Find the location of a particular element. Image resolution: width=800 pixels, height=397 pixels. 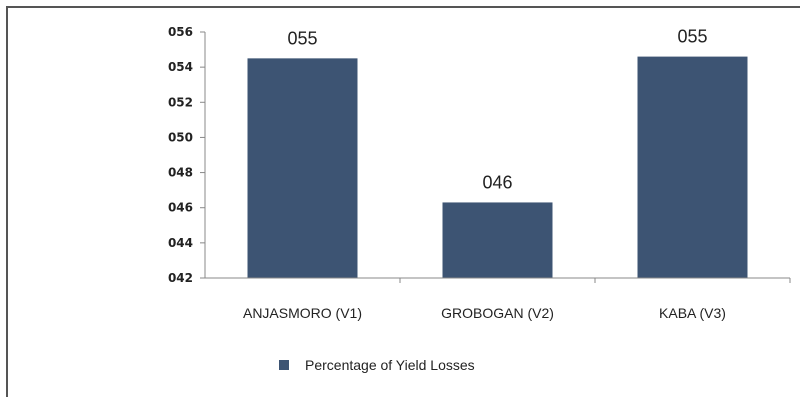

y-tick-label: 042 is located at coordinates (180, 278).